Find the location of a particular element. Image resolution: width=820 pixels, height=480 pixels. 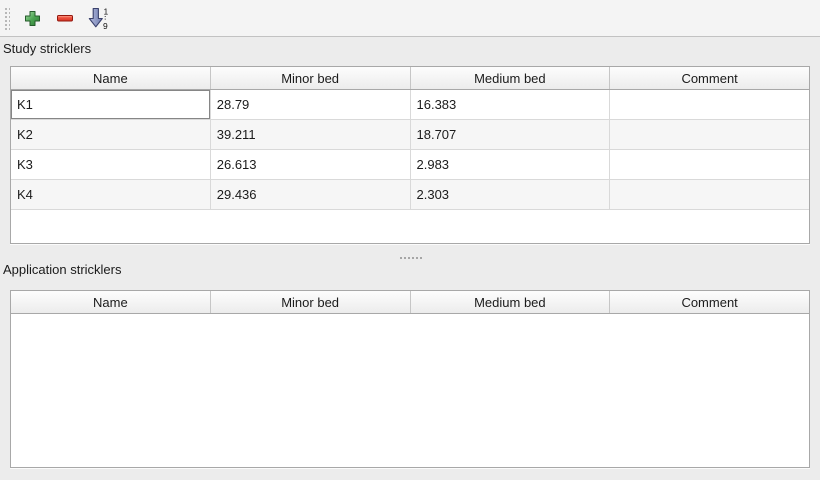

table-cell: K1 is located at coordinates (111, 104).